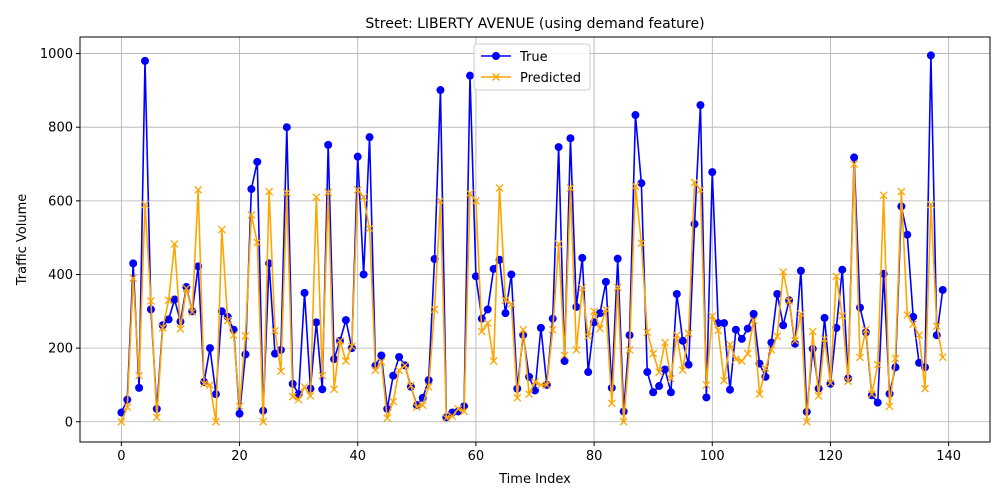  Describe the element at coordinates (496, 56) in the screenshot. I see `legend-marker-true` at that location.